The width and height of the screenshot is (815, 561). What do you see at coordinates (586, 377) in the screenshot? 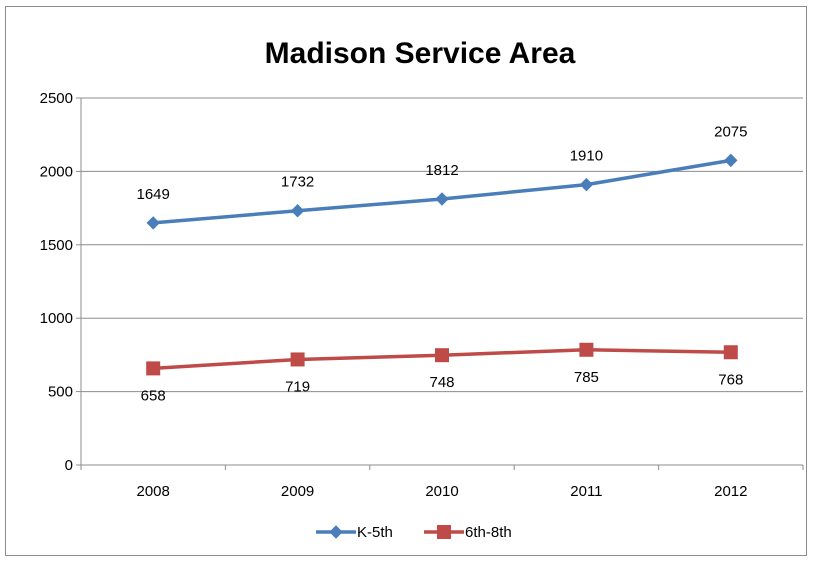
I see `data-label-6th-8th: 785` at bounding box center [586, 377].